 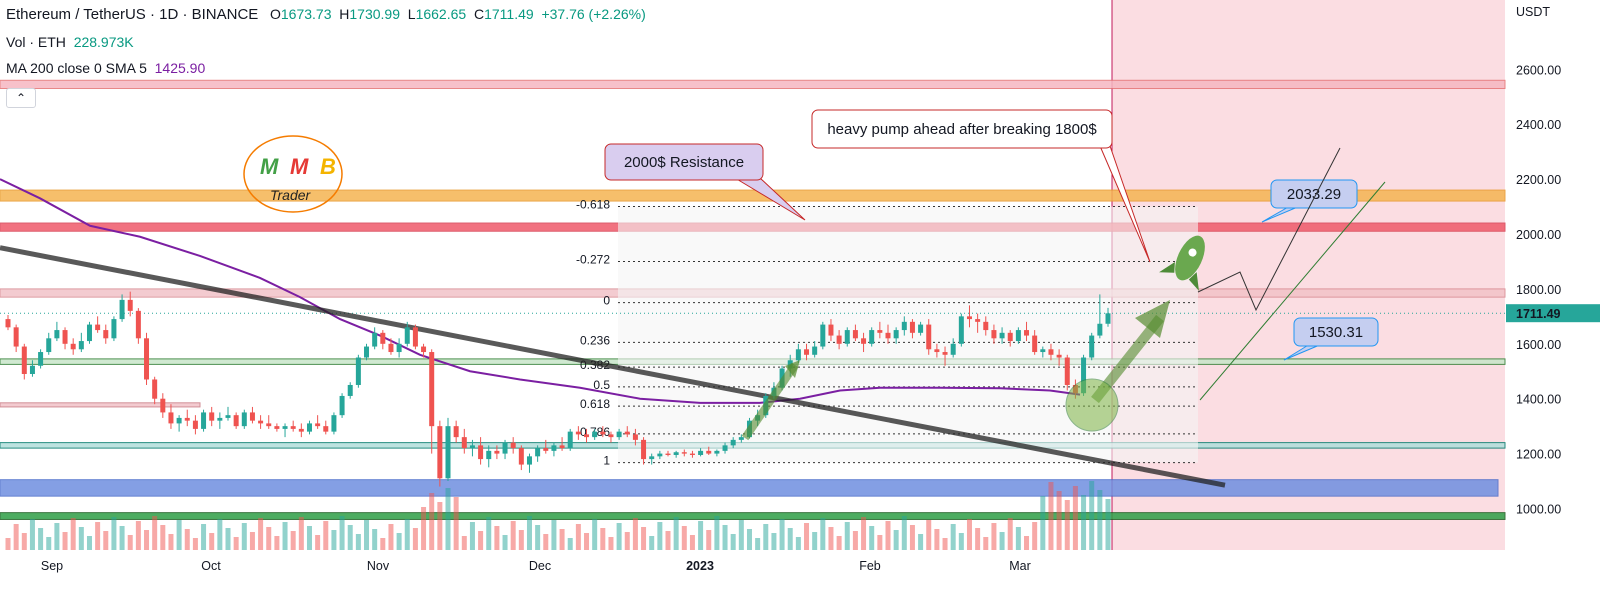 I want to click on fib-label: 0.5, so click(x=601, y=385).